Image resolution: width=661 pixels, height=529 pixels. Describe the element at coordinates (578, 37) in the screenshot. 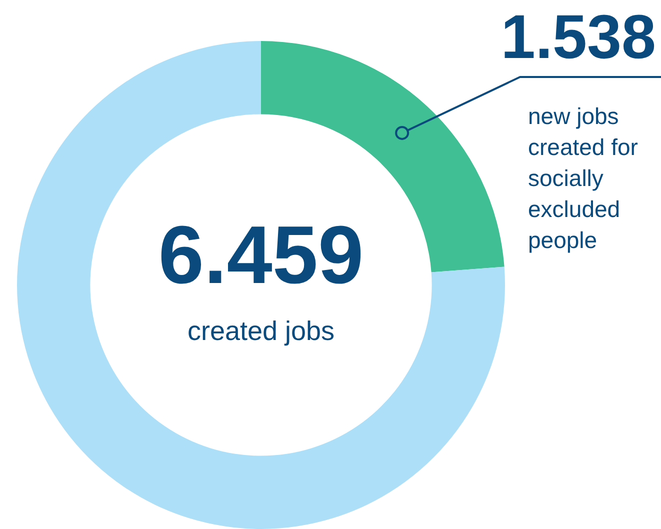

I see `data-label: 1.538` at that location.